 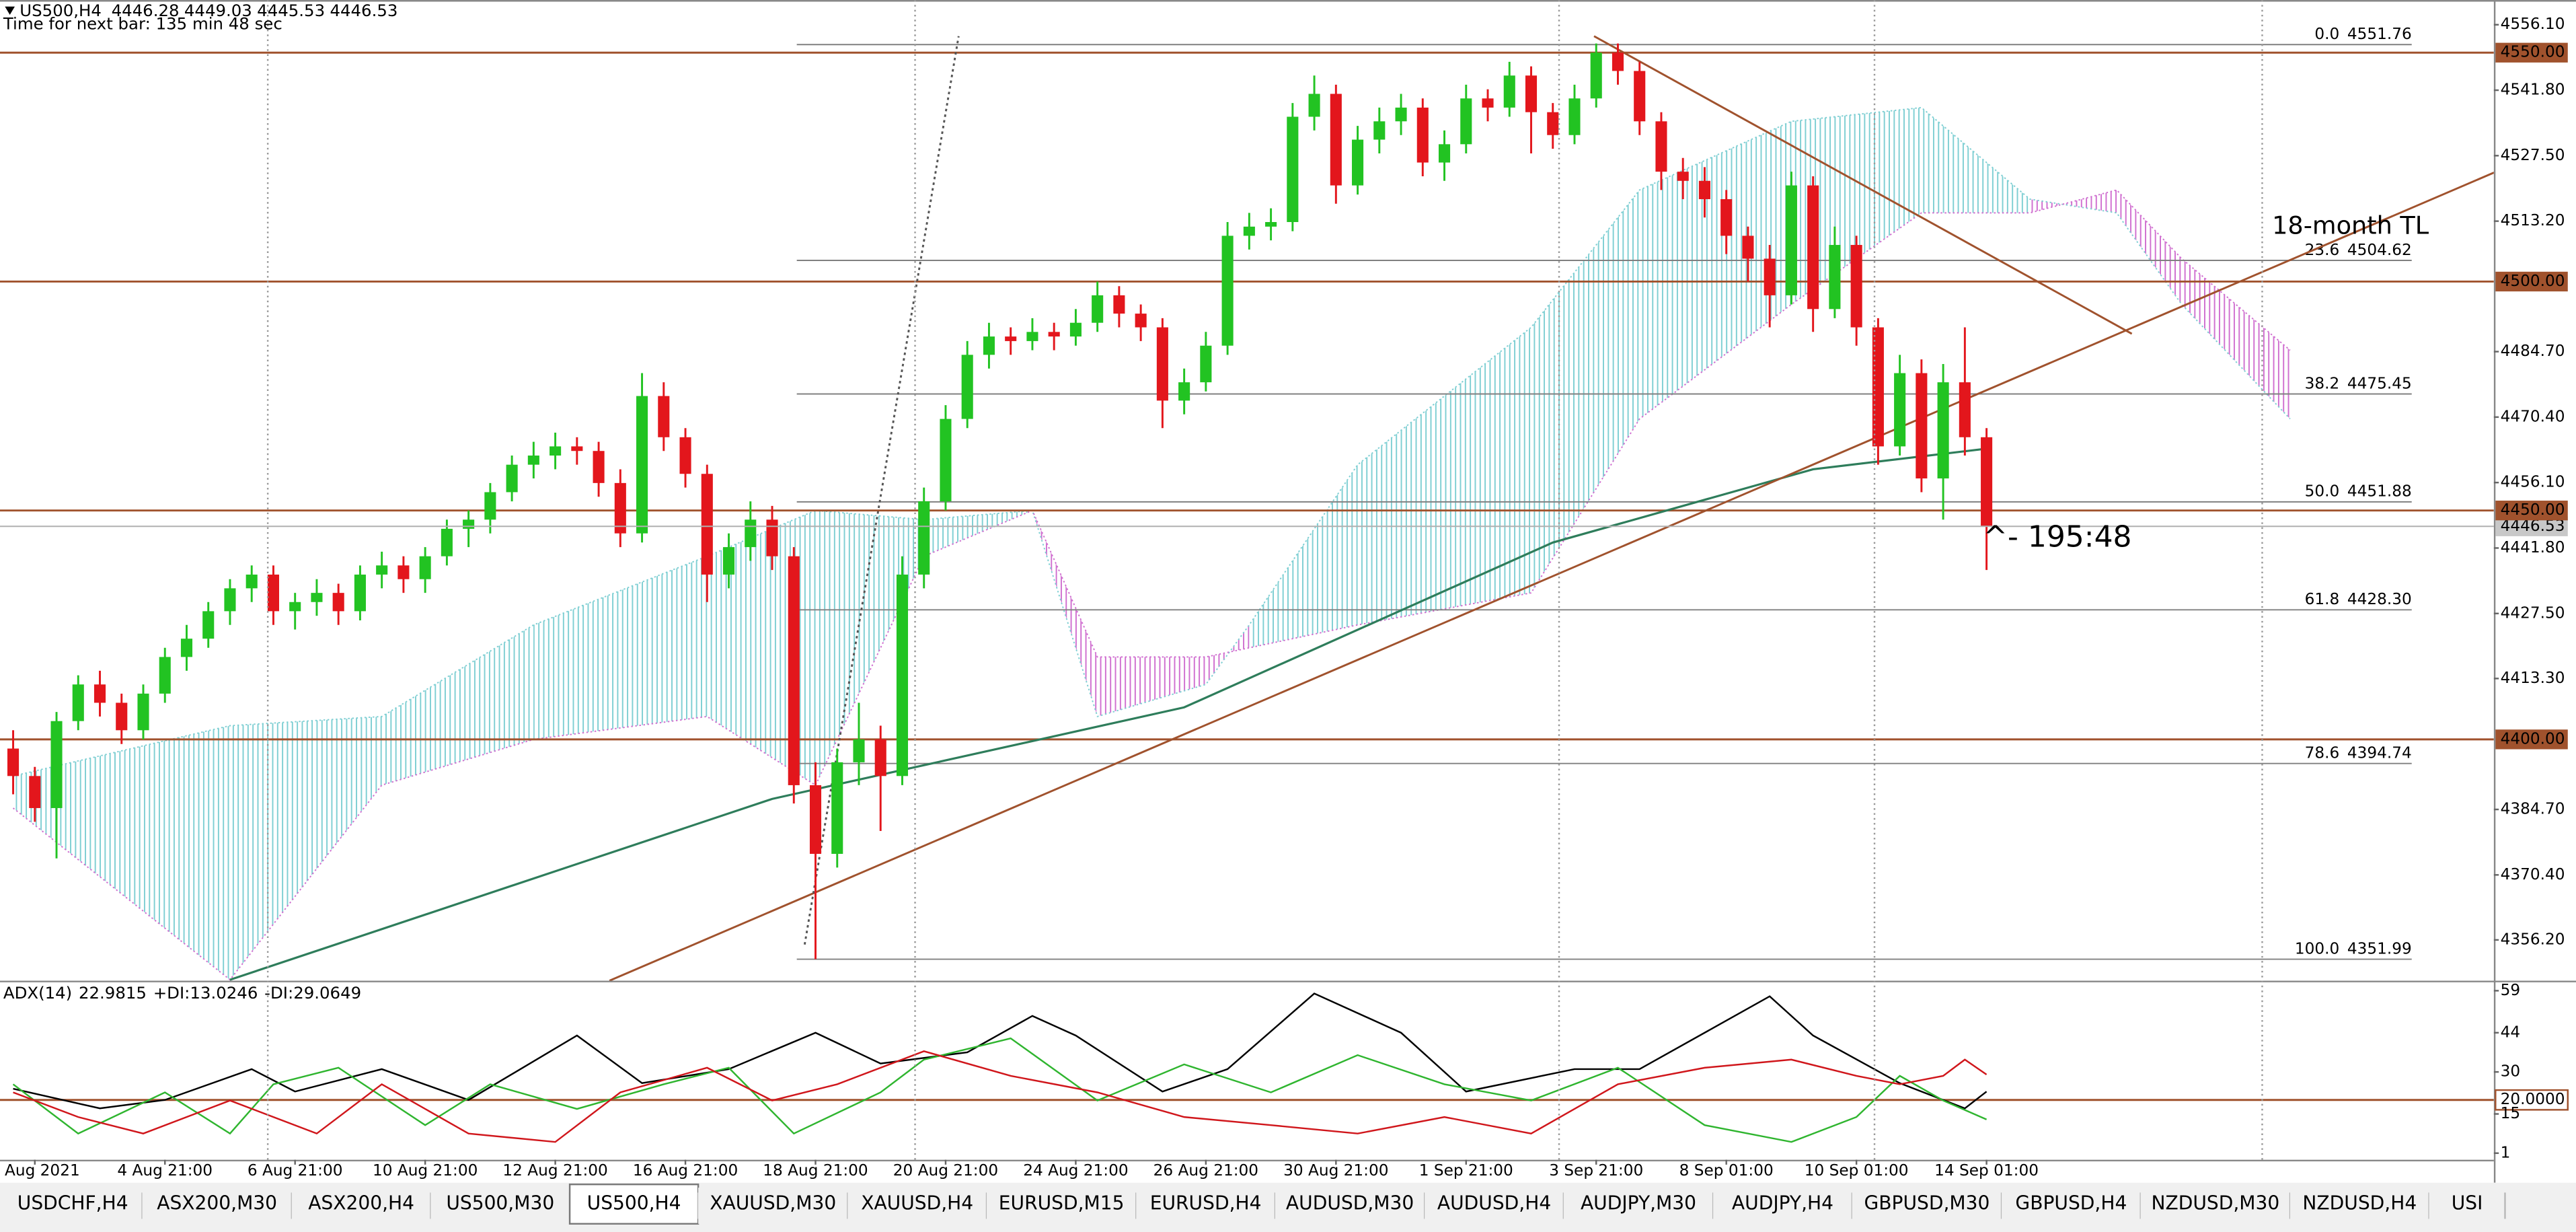 I want to click on tab-label: AUDJPY,H4, so click(x=1782, y=1203).